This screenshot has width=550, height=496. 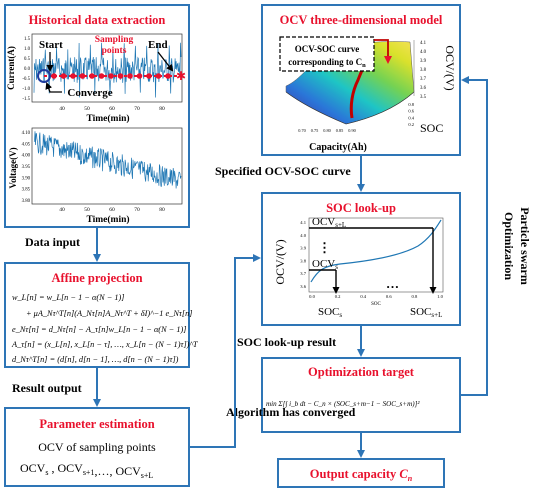 I want to click on current-time-tick: 60, so click(x=112, y=109).